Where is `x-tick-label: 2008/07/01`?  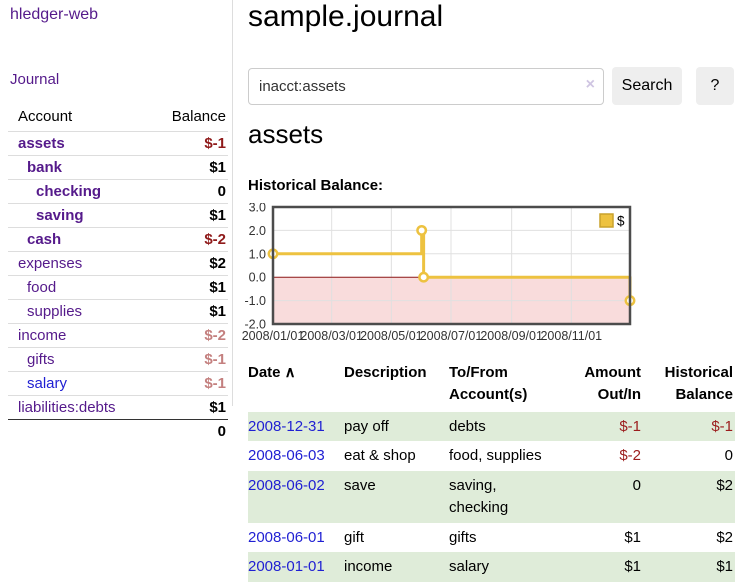
x-tick-label: 2008/07/01 is located at coordinates (451, 336).